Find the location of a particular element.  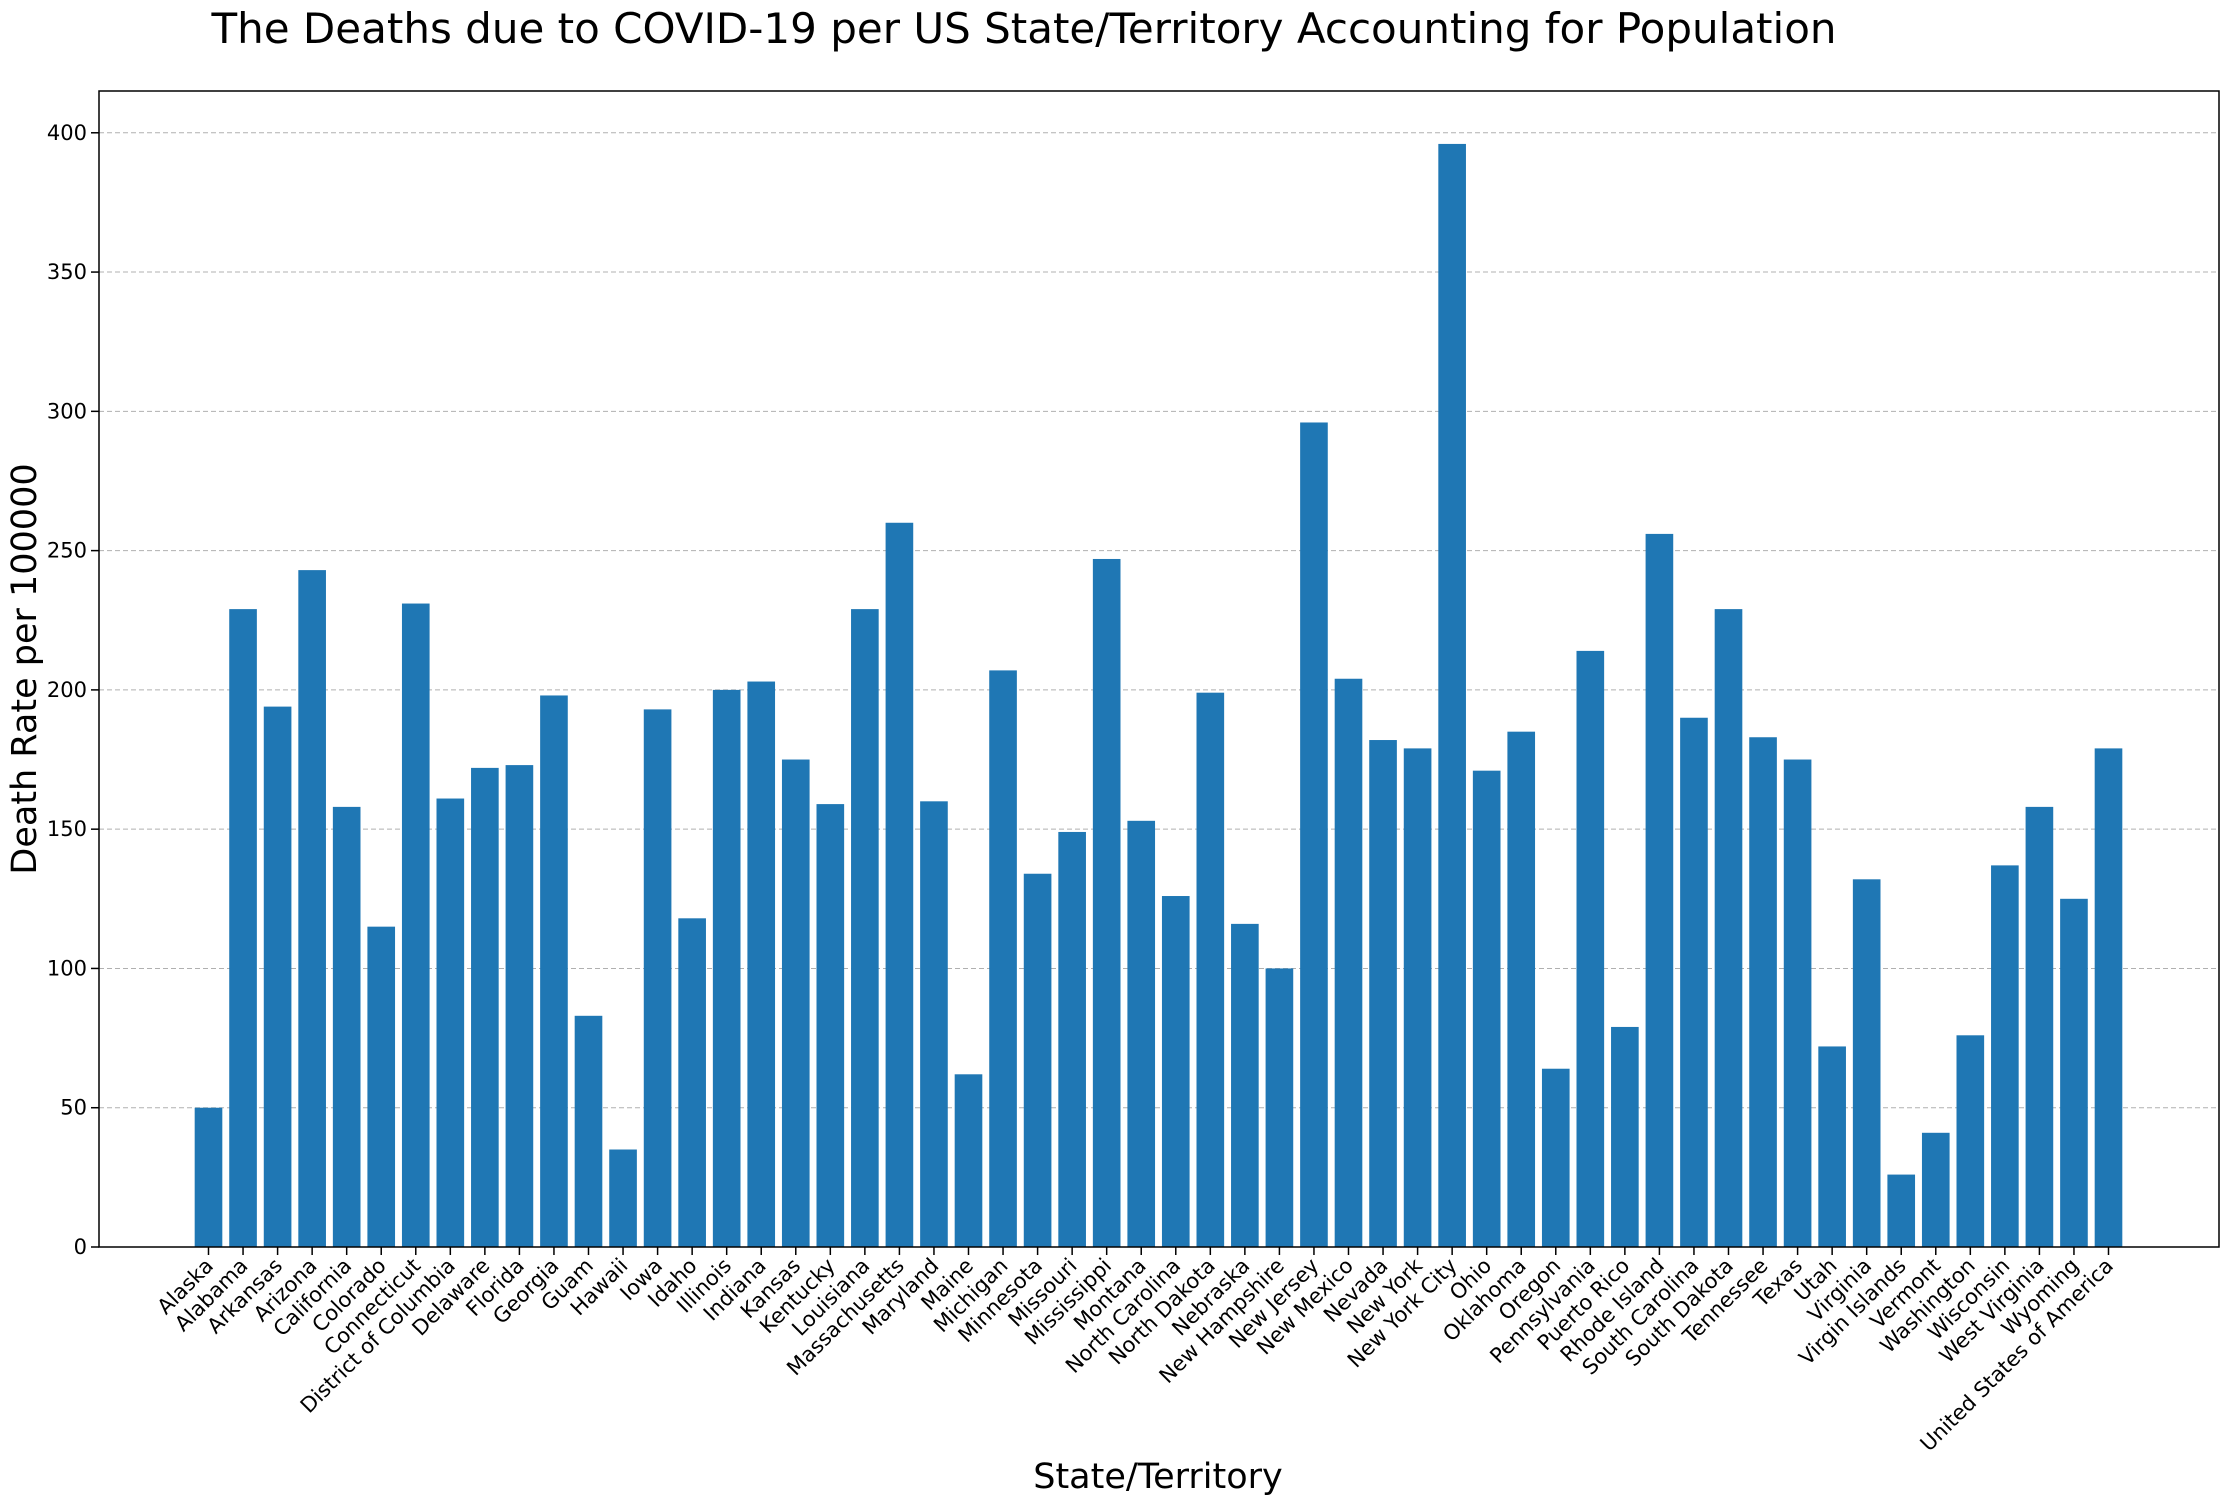

y-tick-label: 0 is located at coordinates (80, 1247).